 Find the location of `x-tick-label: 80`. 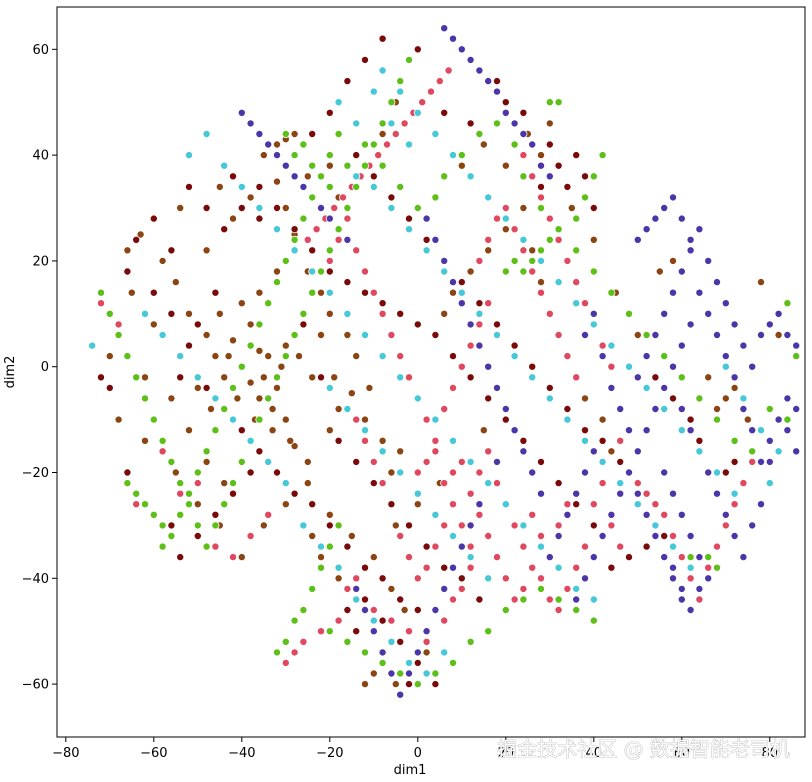

x-tick-label: 80 is located at coordinates (770, 753).